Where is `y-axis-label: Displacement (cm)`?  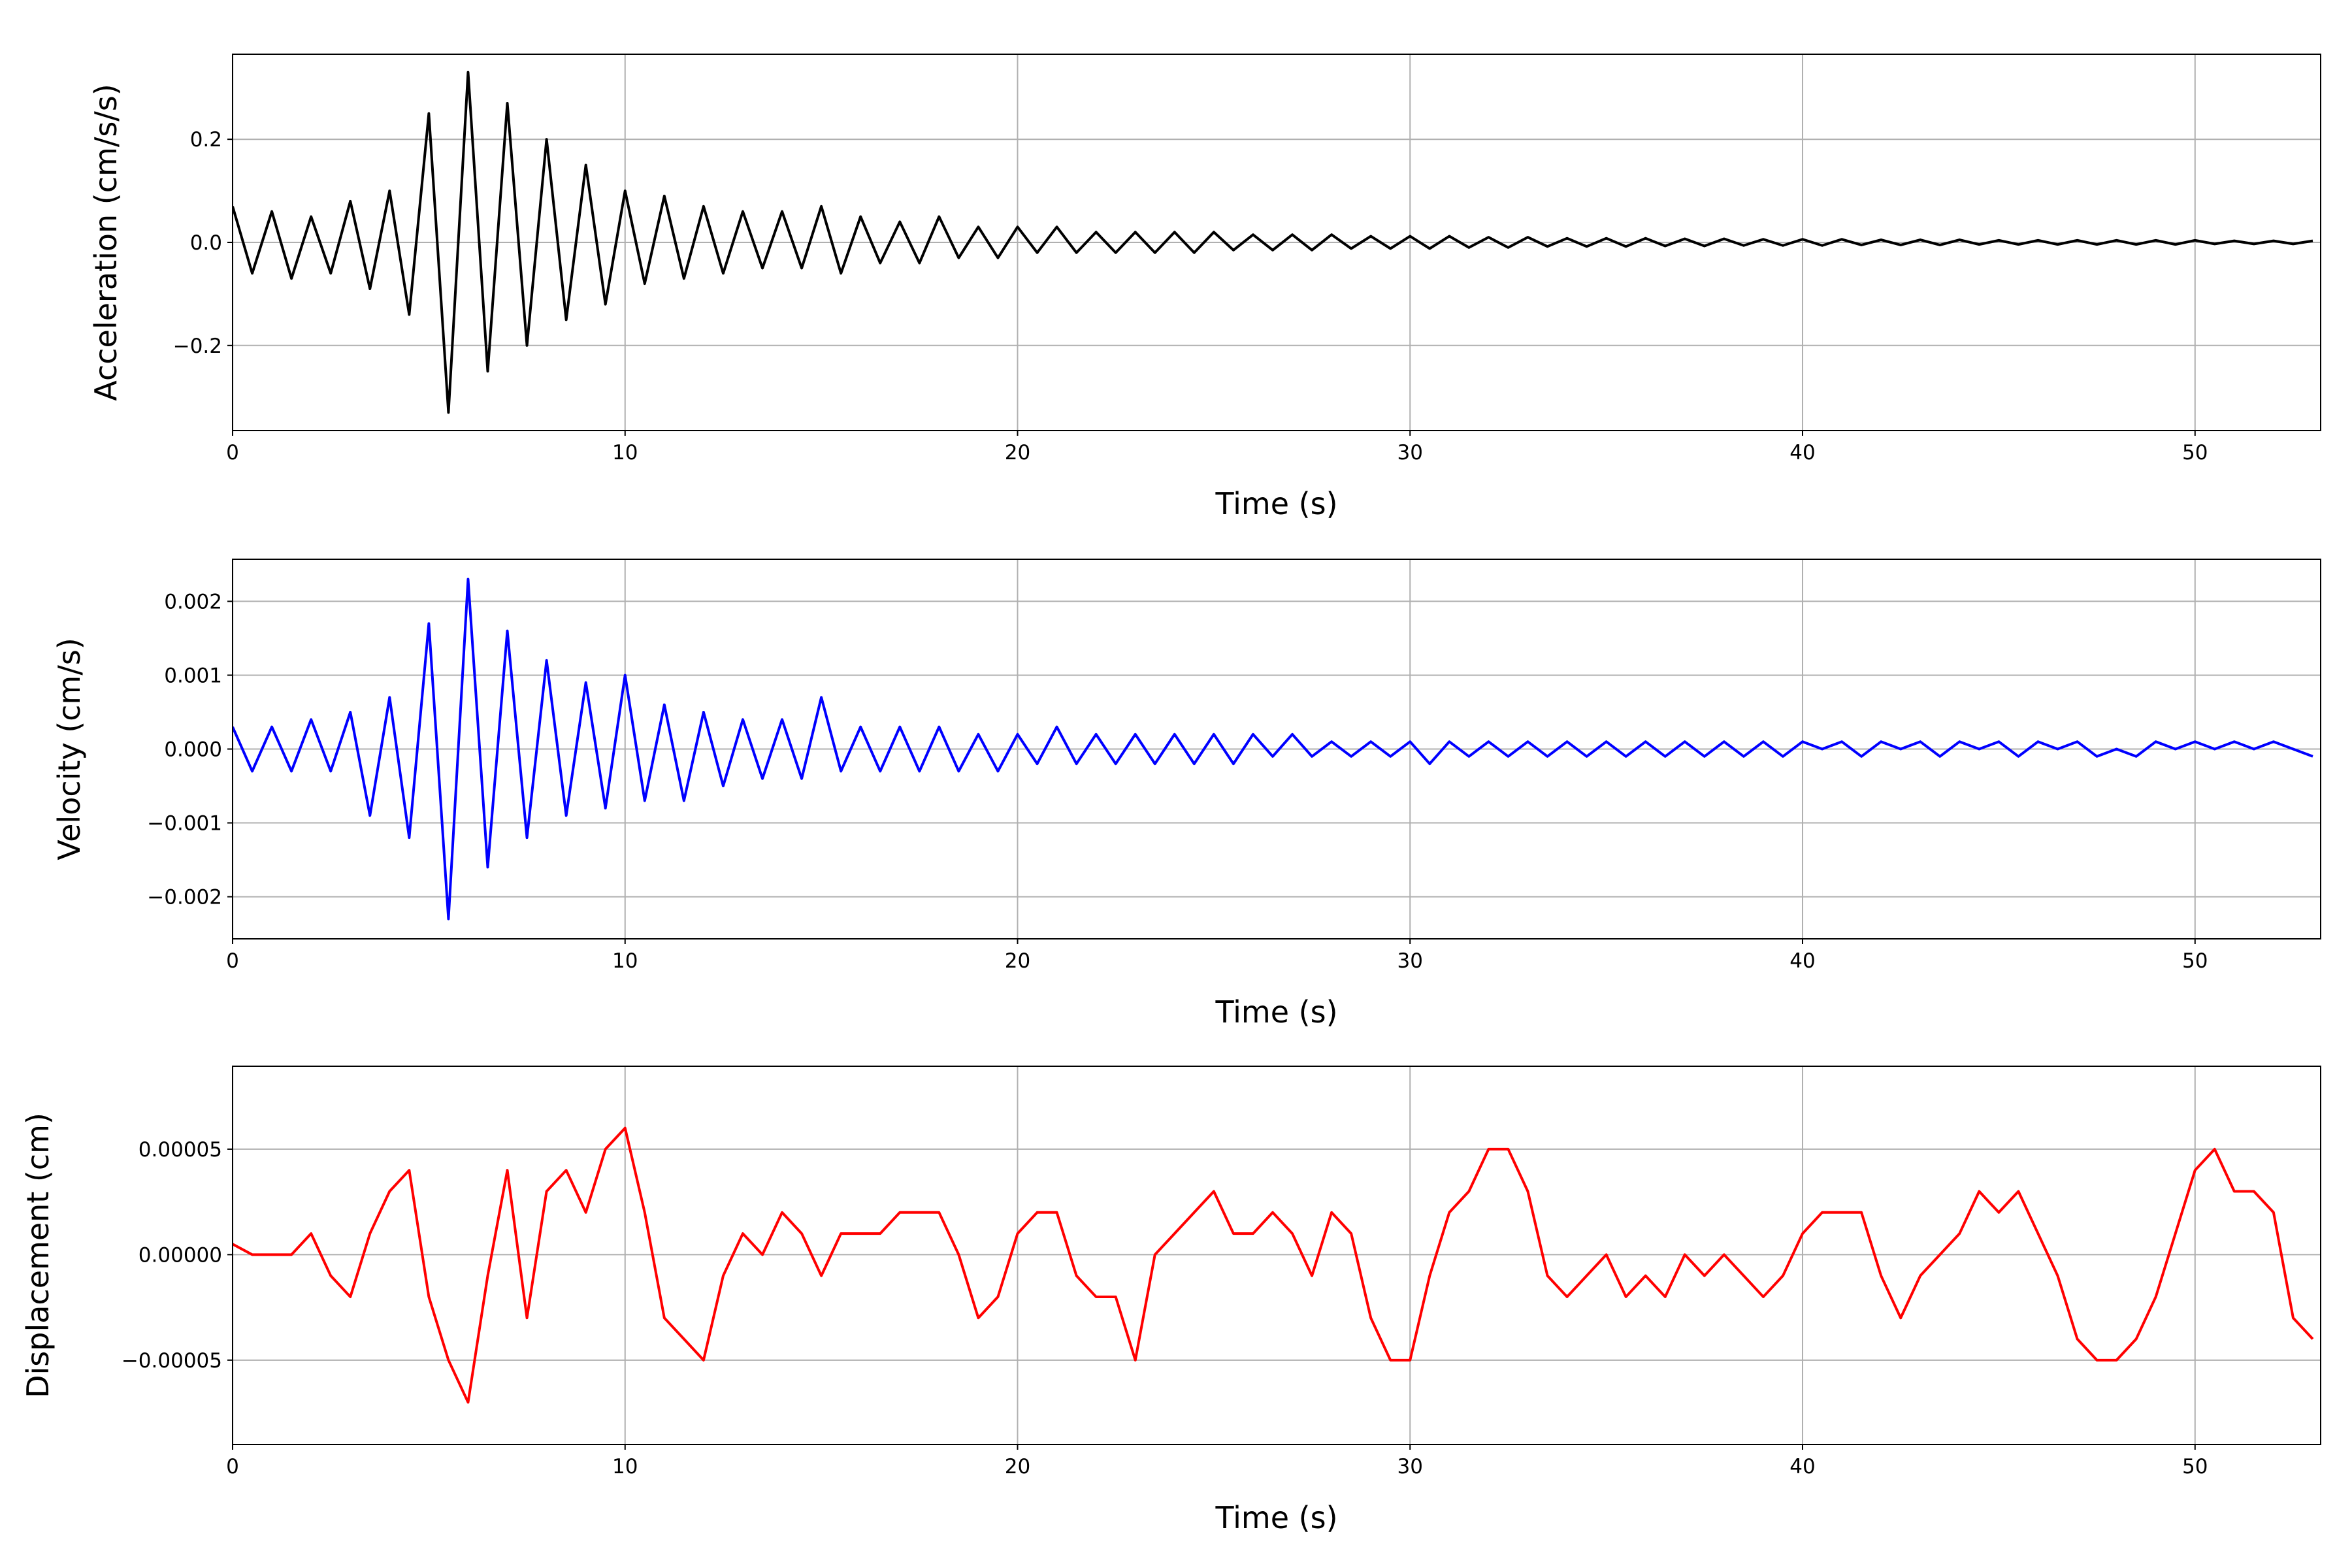
y-axis-label: Displacement (cm) is located at coordinates (38, 1255).